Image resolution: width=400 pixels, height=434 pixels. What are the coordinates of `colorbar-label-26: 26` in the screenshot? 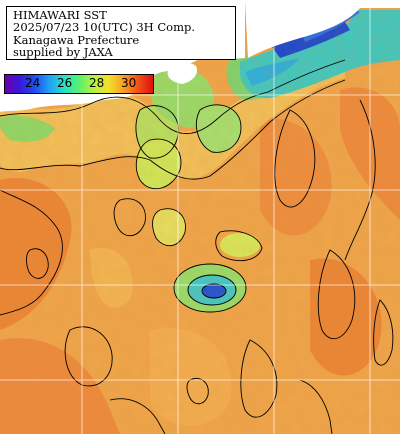 It's located at (64, 83).